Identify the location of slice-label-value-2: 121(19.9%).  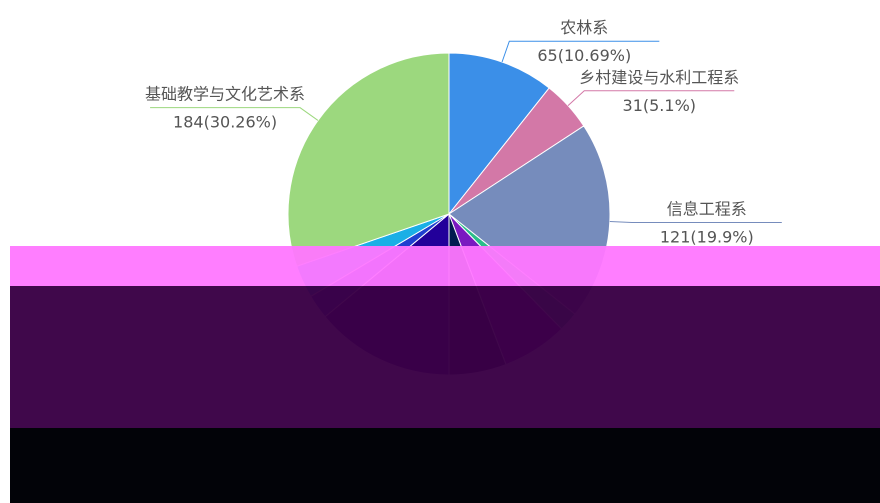
(707, 237).